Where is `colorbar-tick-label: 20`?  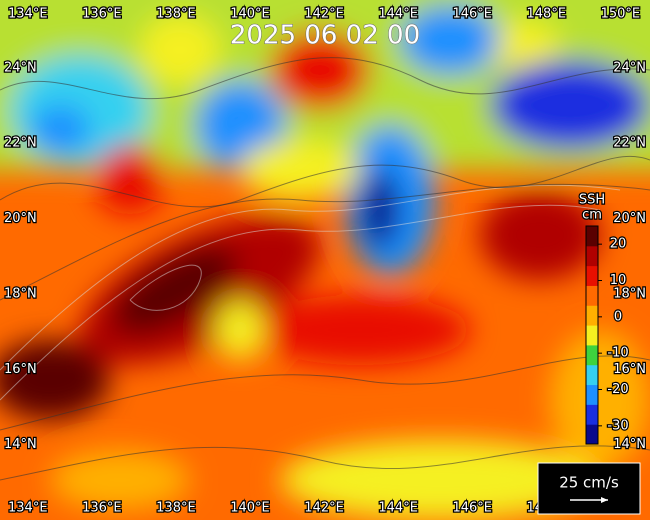 colorbar-tick-label: 20 is located at coordinates (618, 244).